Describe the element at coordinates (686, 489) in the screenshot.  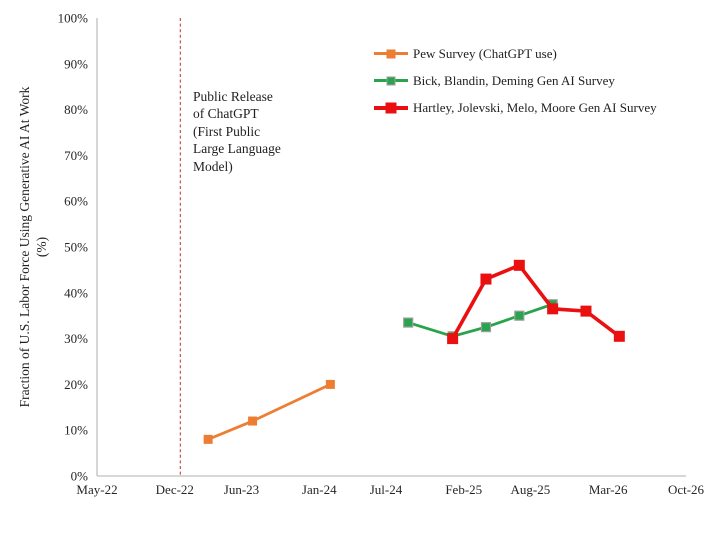
I see `x-tick-label: Oct-26` at that location.